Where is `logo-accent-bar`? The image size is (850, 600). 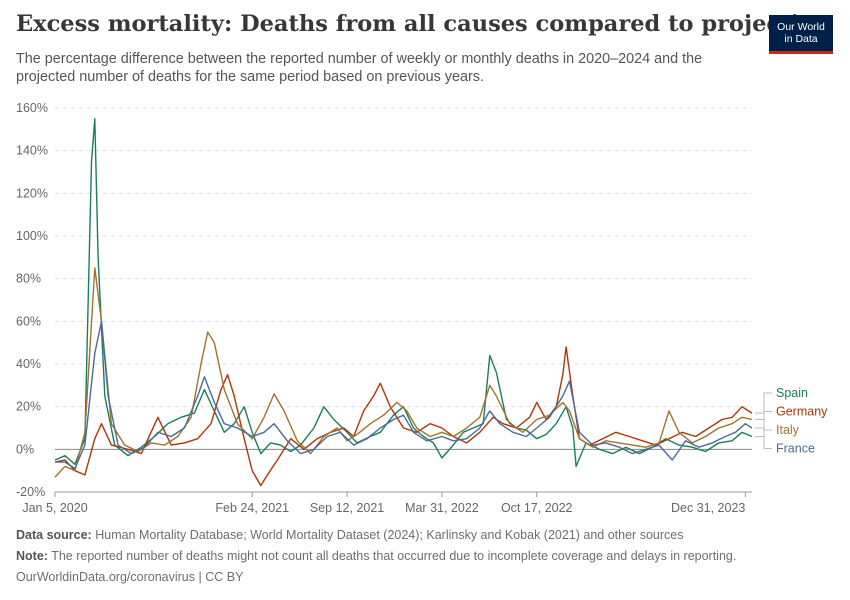
logo-accent-bar is located at coordinates (801, 52).